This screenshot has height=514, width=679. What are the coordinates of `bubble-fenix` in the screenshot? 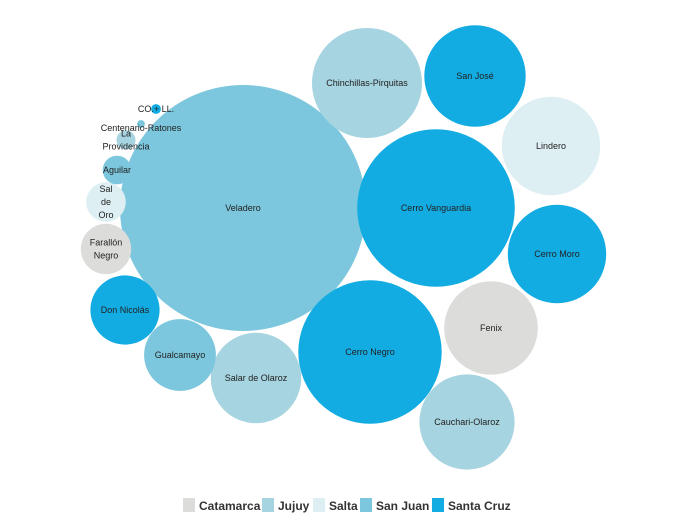 It's located at (491, 328).